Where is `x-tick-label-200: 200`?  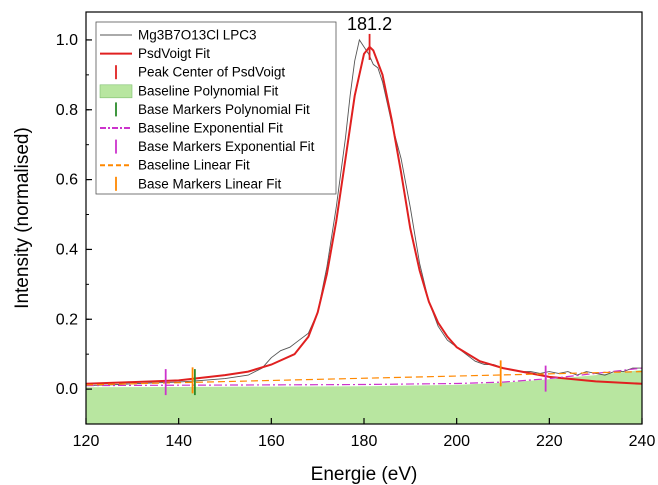
x-tick-label-200: 200 is located at coordinates (456, 441).